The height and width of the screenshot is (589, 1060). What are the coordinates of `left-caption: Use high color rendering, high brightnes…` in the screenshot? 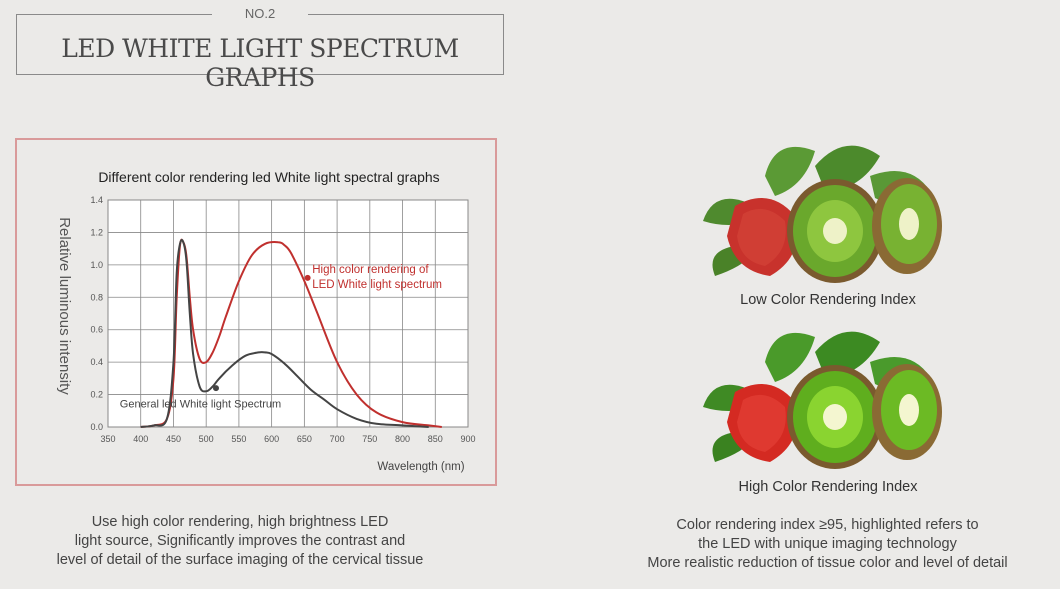 It's located at (240, 541).